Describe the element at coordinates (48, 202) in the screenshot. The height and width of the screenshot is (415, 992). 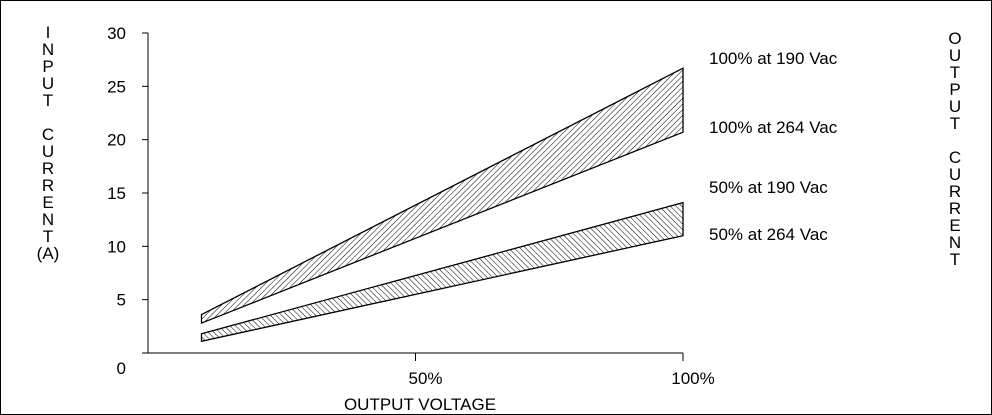
I see `ylabel-char: E` at that location.